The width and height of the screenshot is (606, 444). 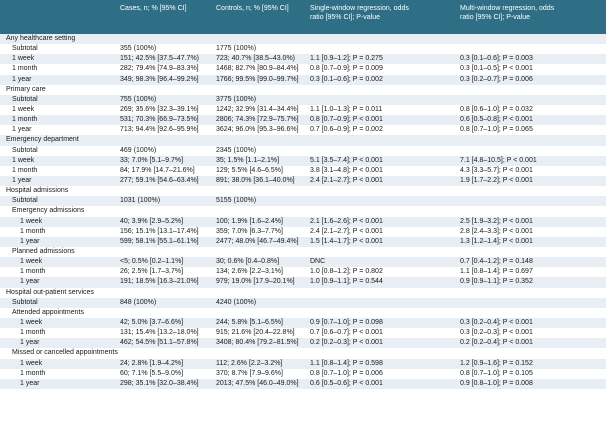 What do you see at coordinates (159, 109) in the screenshot?
I see `cases-cell: 269; 35.6% [32.3–39.1%]` at bounding box center [159, 109].